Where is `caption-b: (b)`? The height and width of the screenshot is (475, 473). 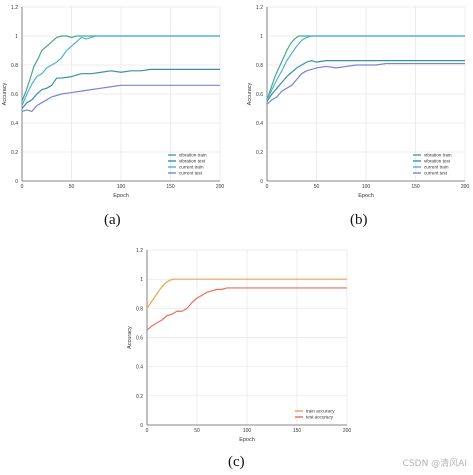
caption-b: (b) is located at coordinates (359, 220).